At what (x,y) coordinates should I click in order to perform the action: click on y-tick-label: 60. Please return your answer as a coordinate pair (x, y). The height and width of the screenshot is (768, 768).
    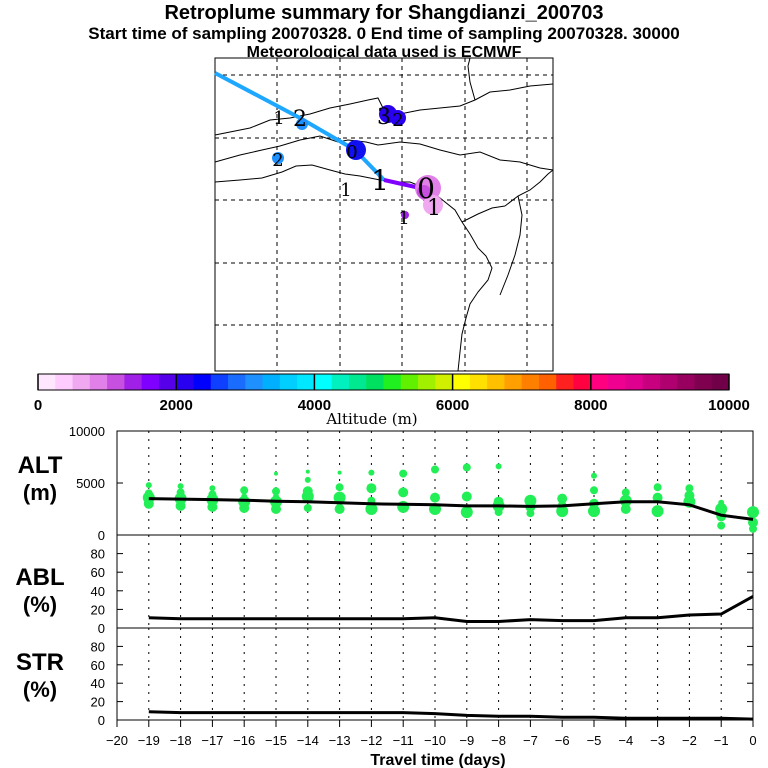
    Looking at the image, I should click on (98, 665).